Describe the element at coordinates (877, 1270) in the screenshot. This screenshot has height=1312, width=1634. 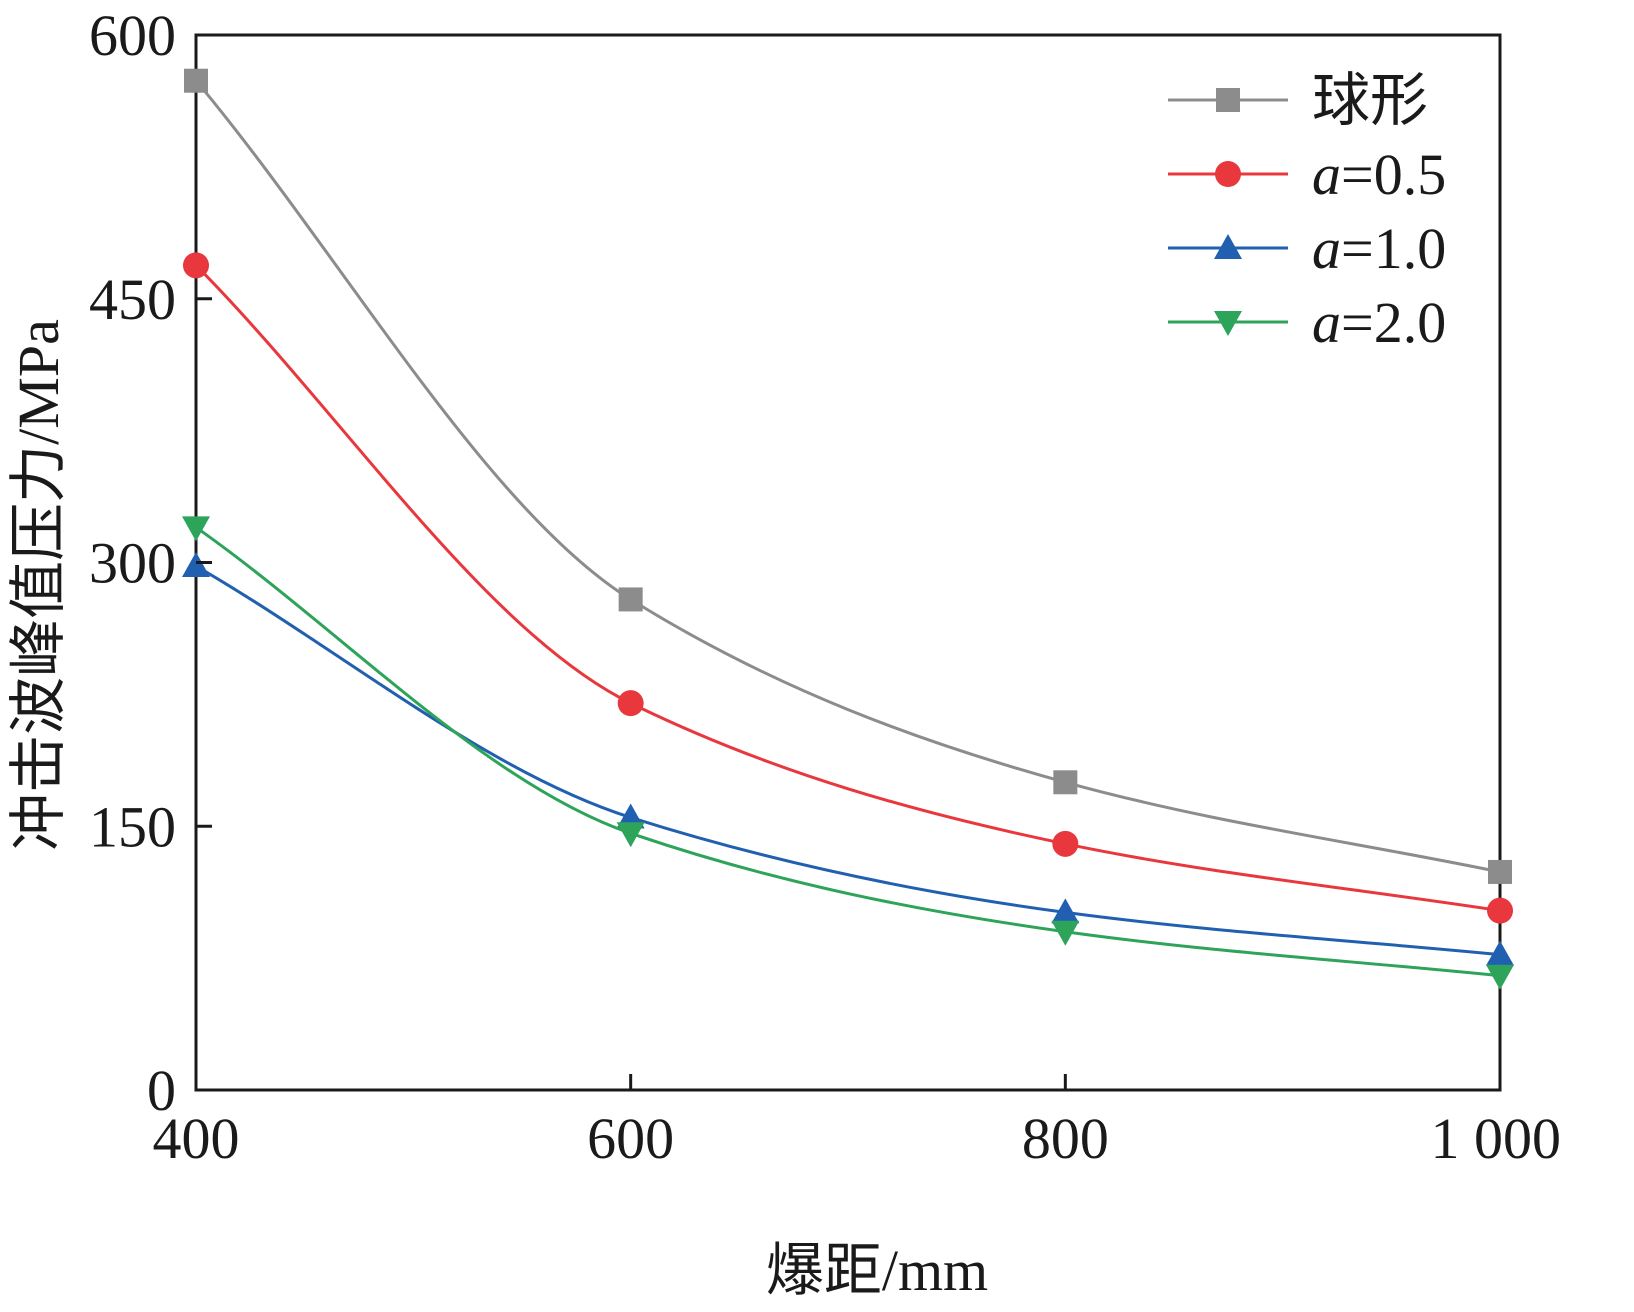
I see `x-axis-title: 爆距/mm` at that location.